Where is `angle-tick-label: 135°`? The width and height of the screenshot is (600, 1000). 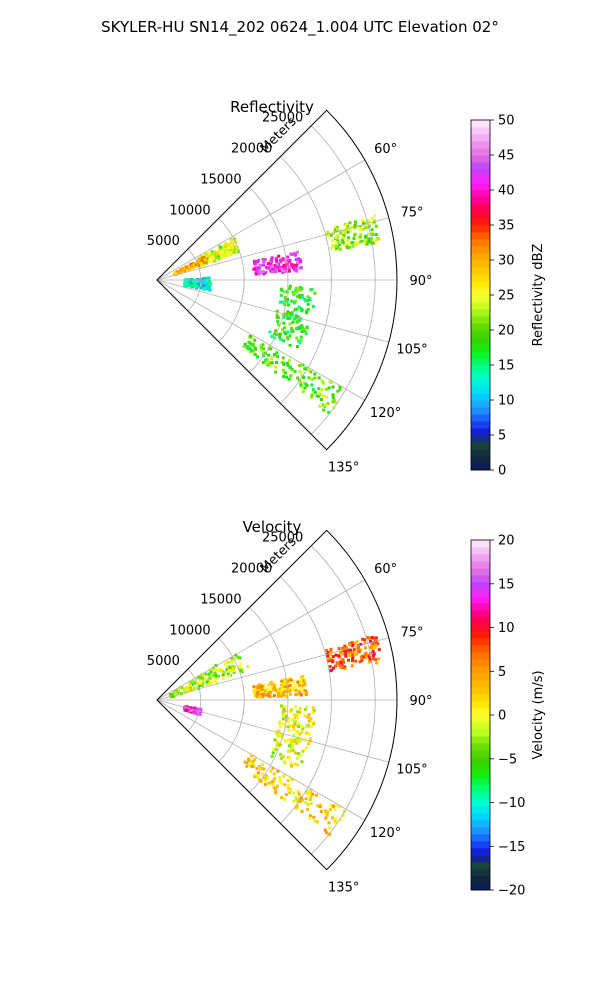 angle-tick-label: 135° is located at coordinates (343, 468).